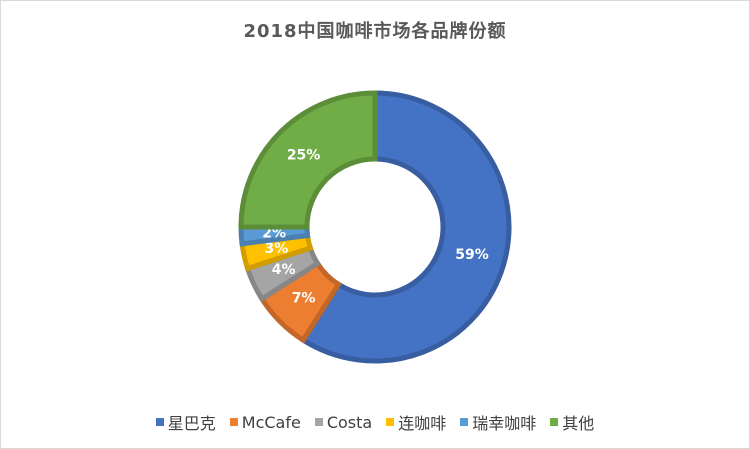  What do you see at coordinates (375, 422) in the screenshot?
I see `chart-legend: 星巴克 McCafe Costa 连咖啡 瑞幸咖啡 其他` at bounding box center [375, 422].